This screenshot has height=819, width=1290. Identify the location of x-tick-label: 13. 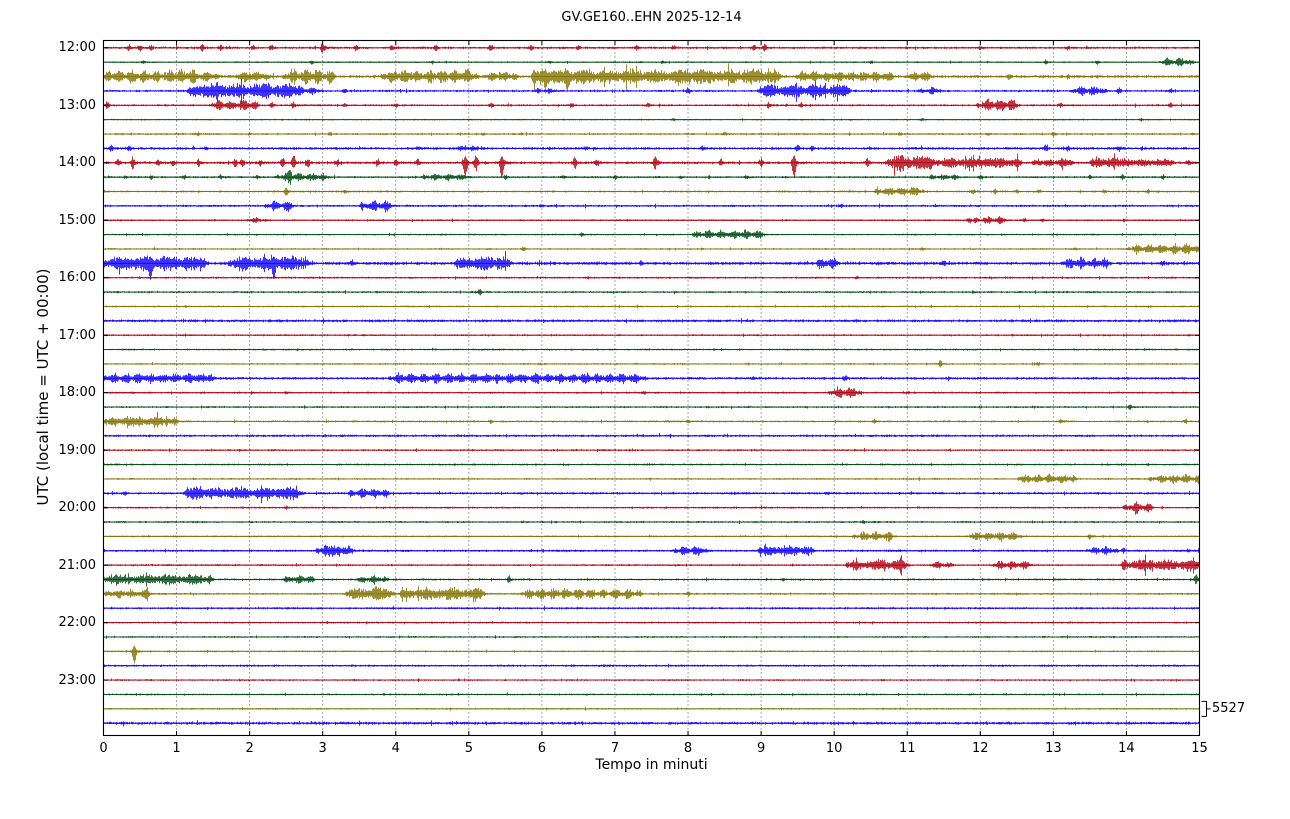
(1053, 748).